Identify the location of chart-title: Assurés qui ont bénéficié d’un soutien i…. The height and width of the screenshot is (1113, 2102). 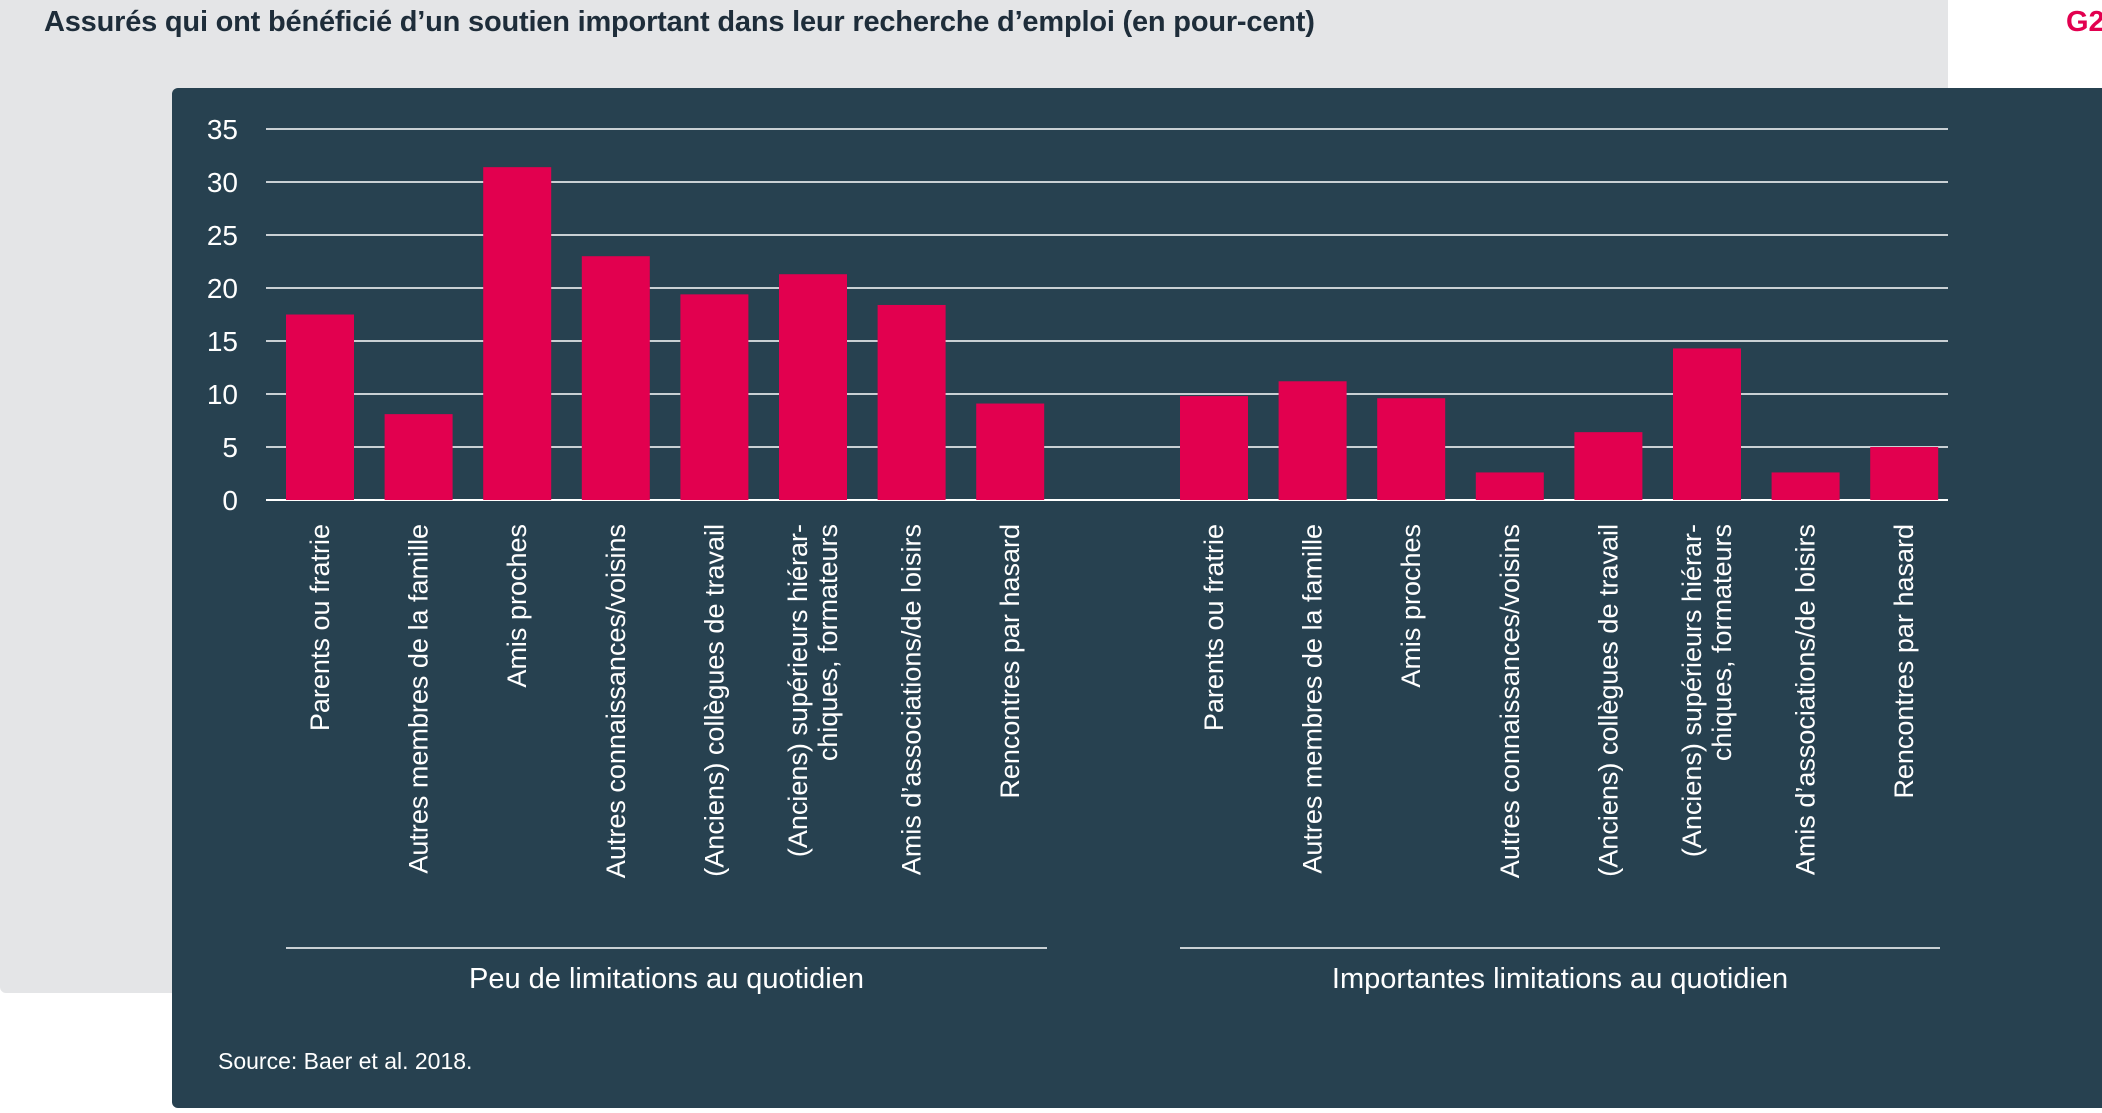
(679, 22).